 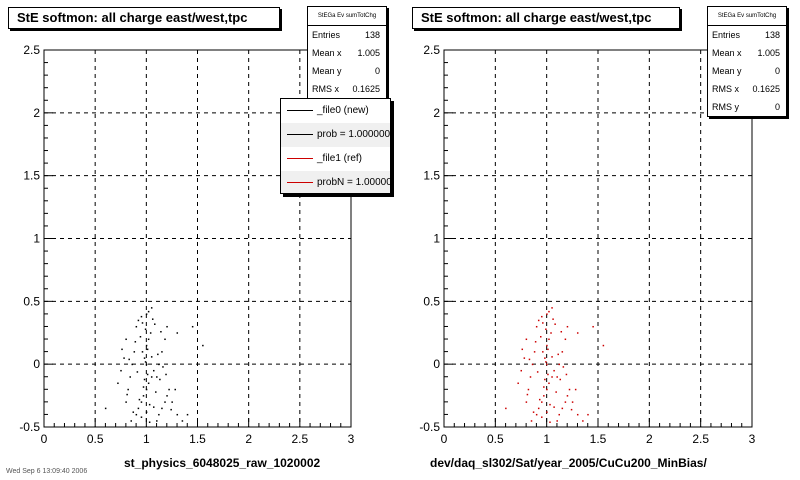 What do you see at coordinates (343, 110) in the screenshot?
I see `legend-label: _file0 (new)` at bounding box center [343, 110].